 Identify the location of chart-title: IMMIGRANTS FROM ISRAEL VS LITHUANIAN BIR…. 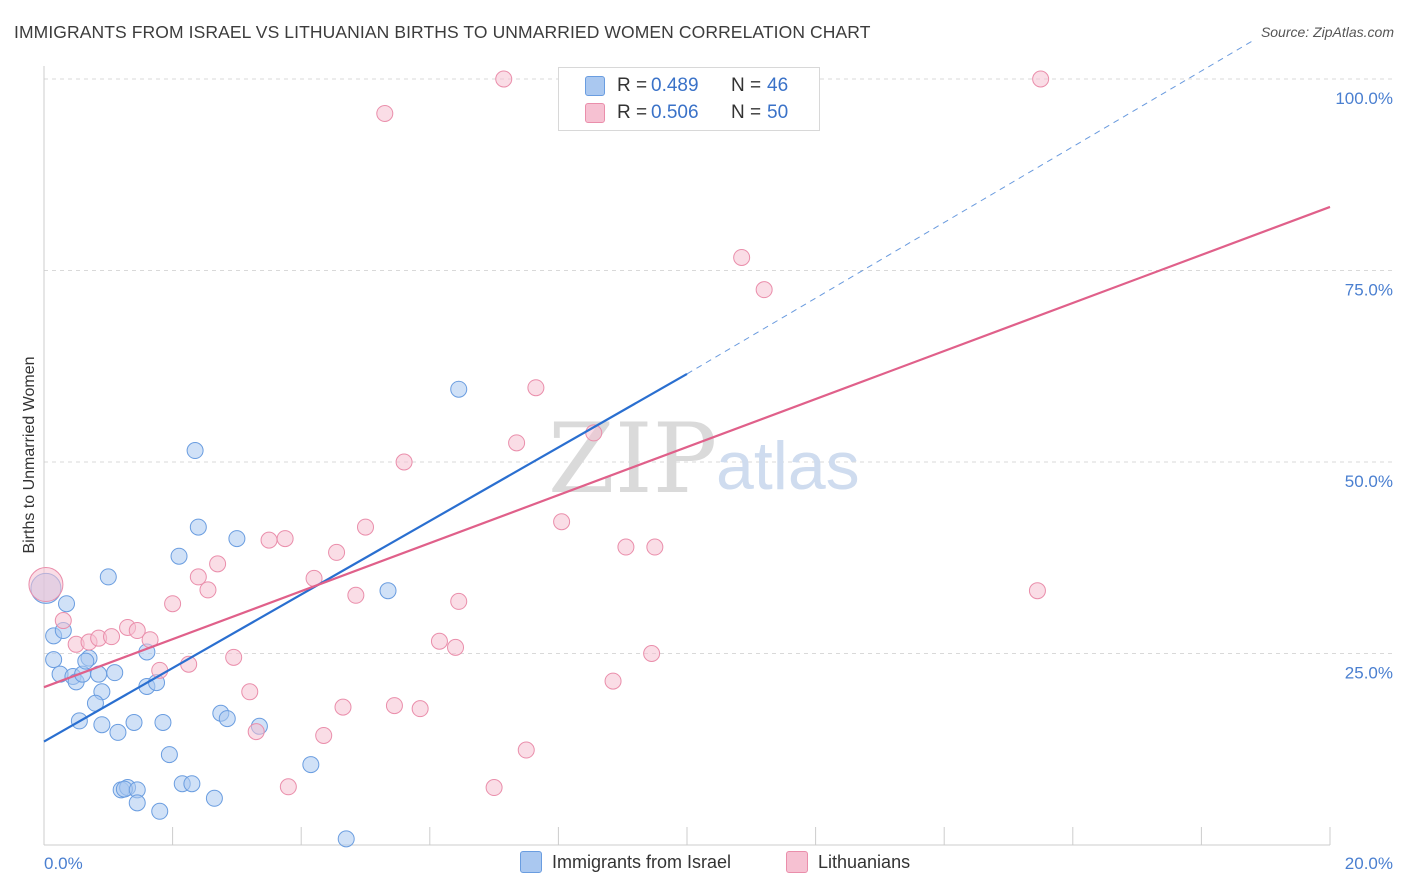
(442, 32).